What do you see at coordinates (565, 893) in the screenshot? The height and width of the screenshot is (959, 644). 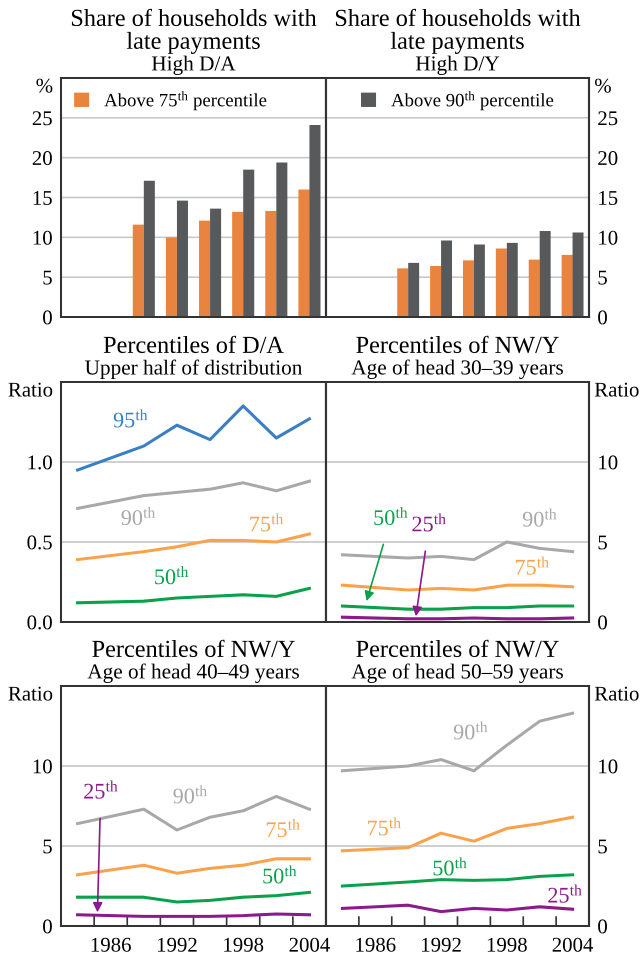 I see `series-label: 25$^{th}$` at bounding box center [565, 893].